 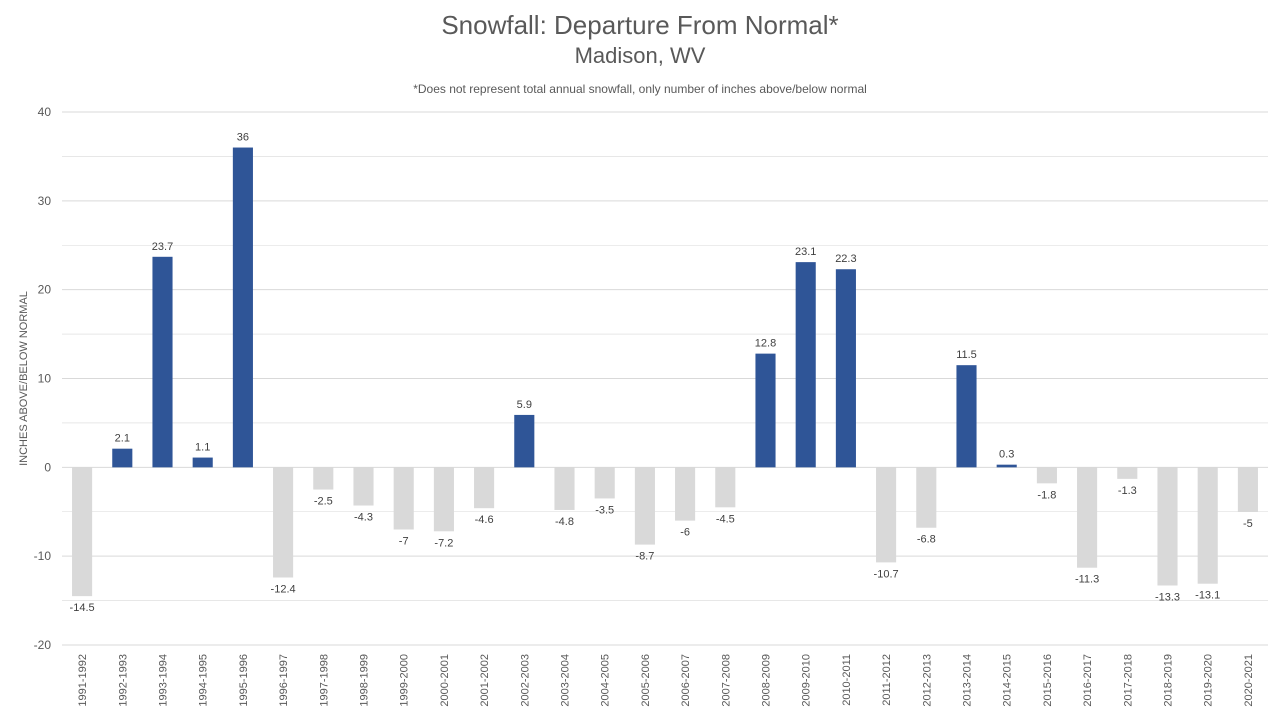 I want to click on data-label: -13.3, so click(x=1167, y=597).